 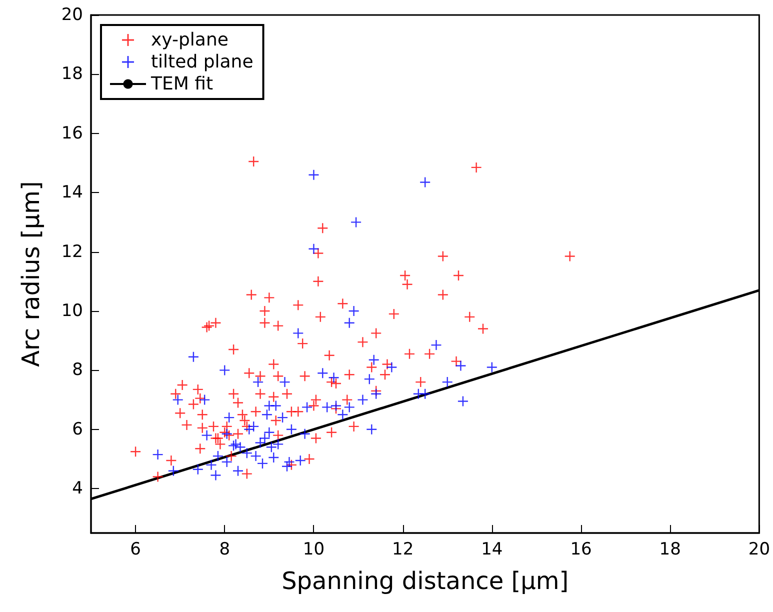 I want to click on y-tick-label: 8, so click(x=77, y=370).